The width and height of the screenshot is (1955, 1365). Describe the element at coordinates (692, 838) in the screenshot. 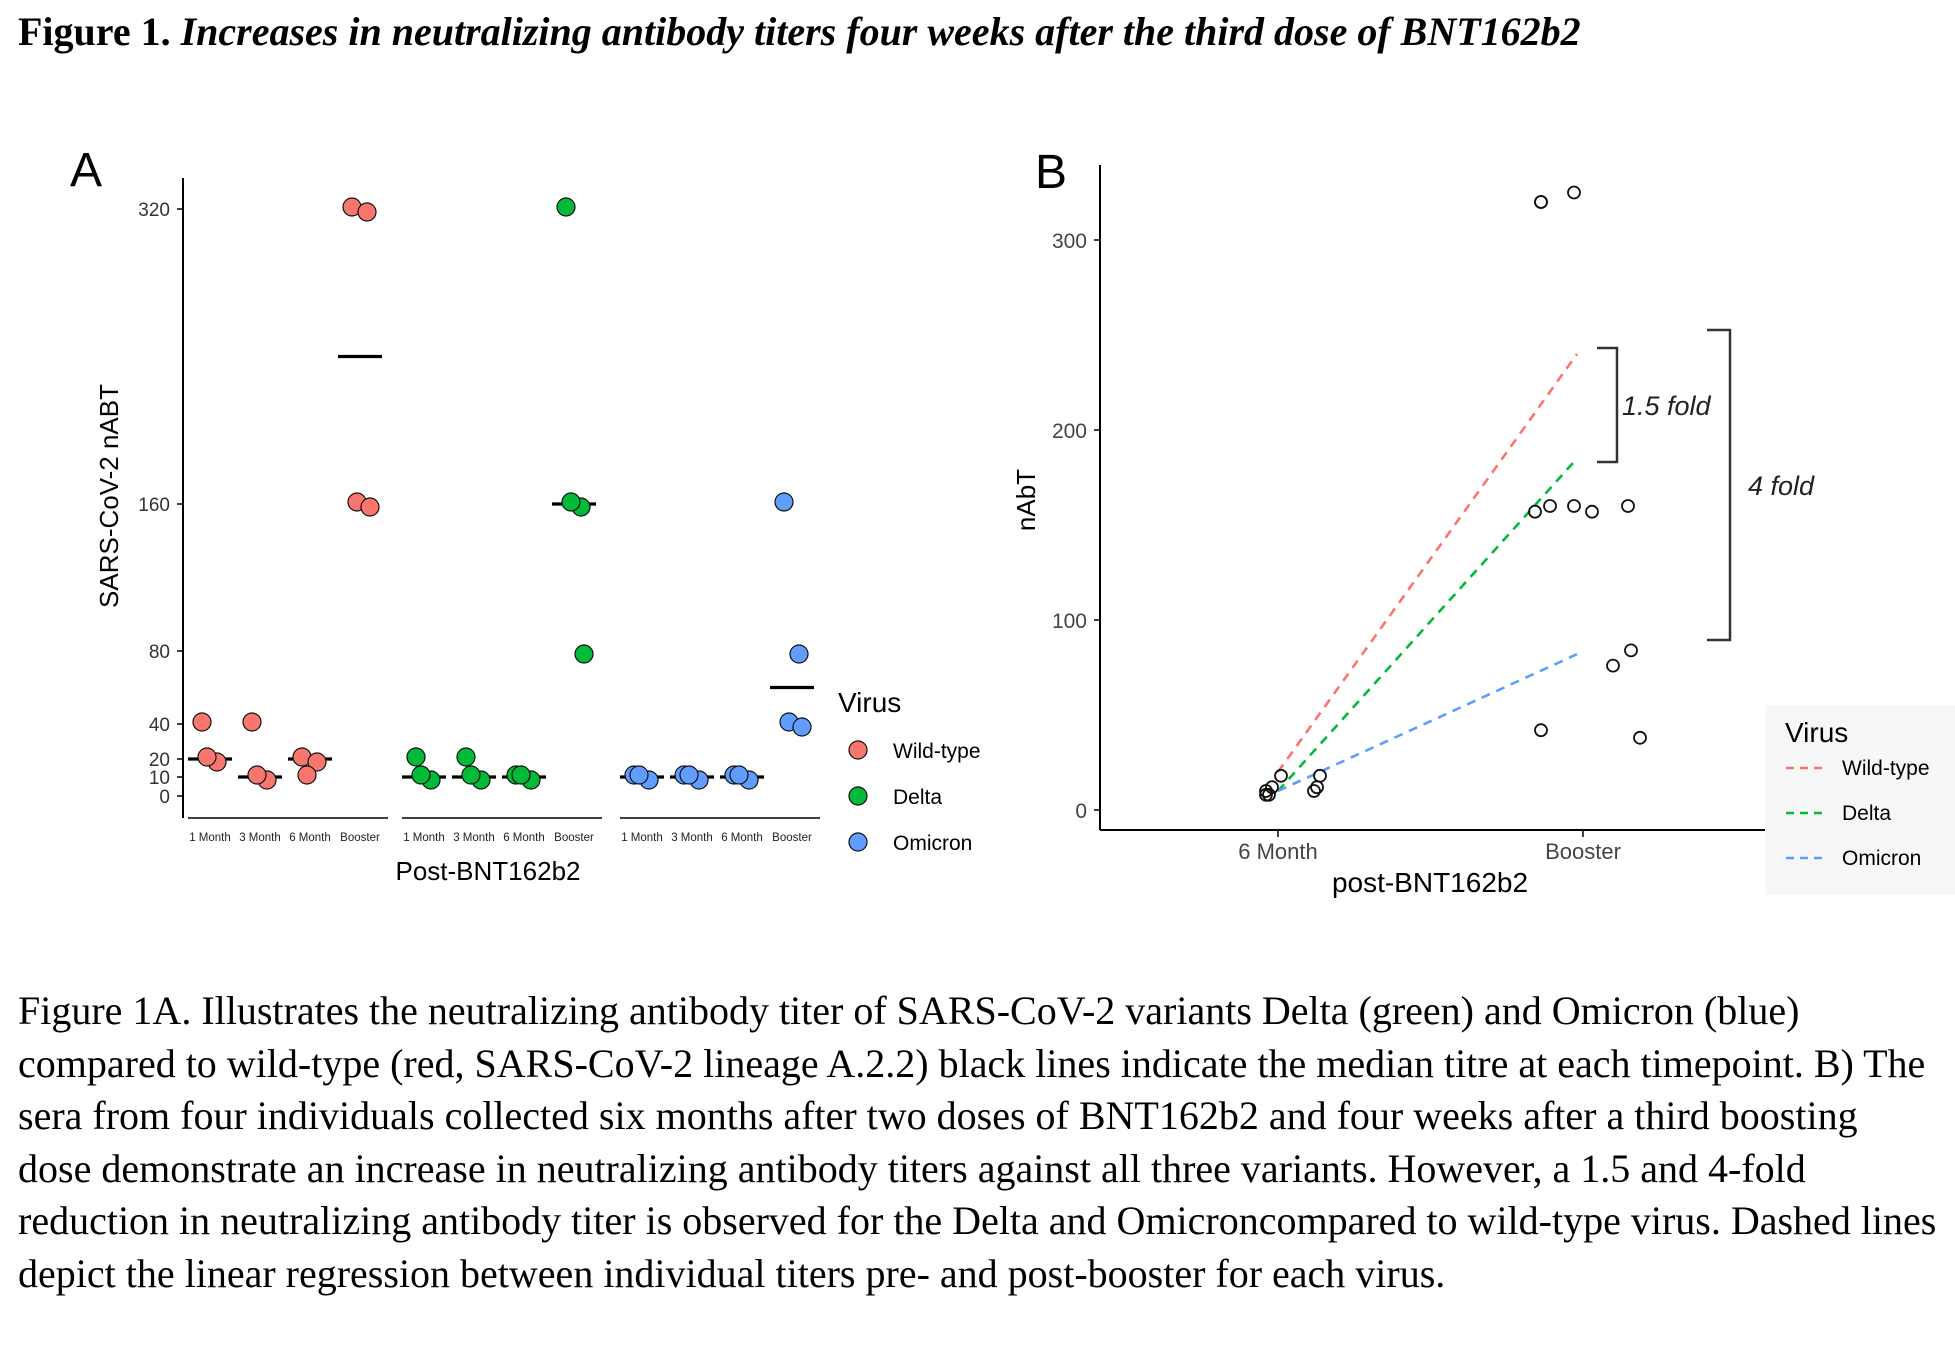

I see `a-xtick-omicron-3-month: 3 Month` at that location.